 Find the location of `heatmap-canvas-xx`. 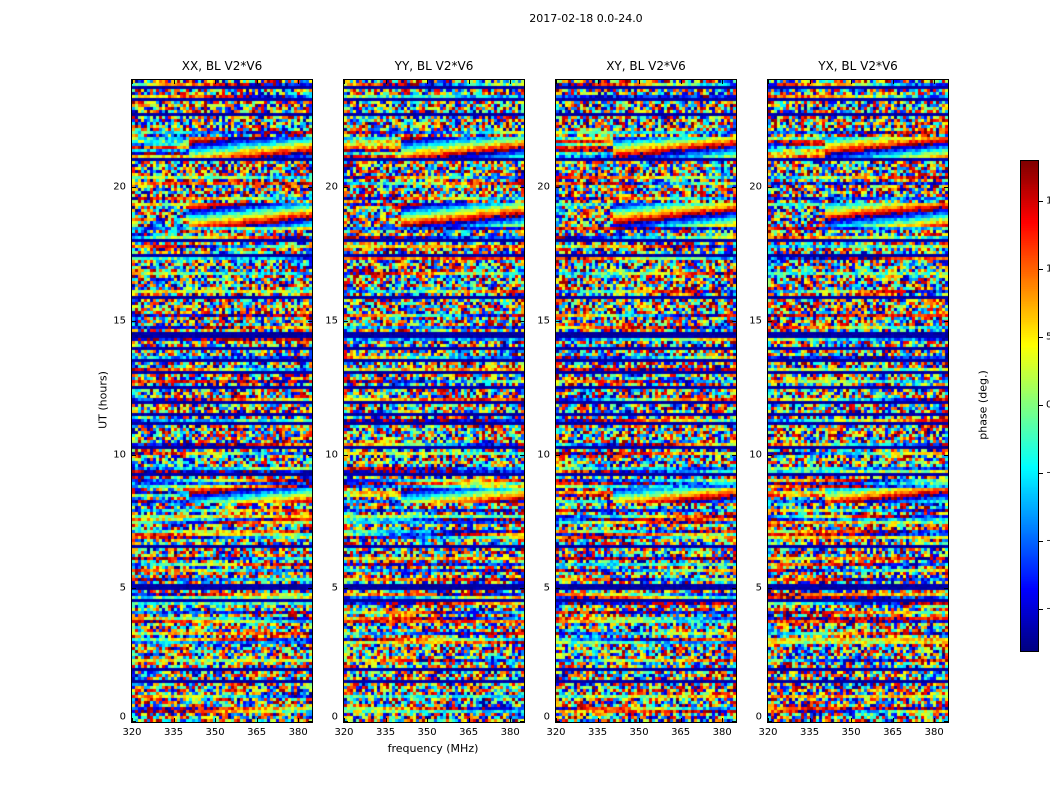

heatmap-canvas-xx is located at coordinates (222, 401).